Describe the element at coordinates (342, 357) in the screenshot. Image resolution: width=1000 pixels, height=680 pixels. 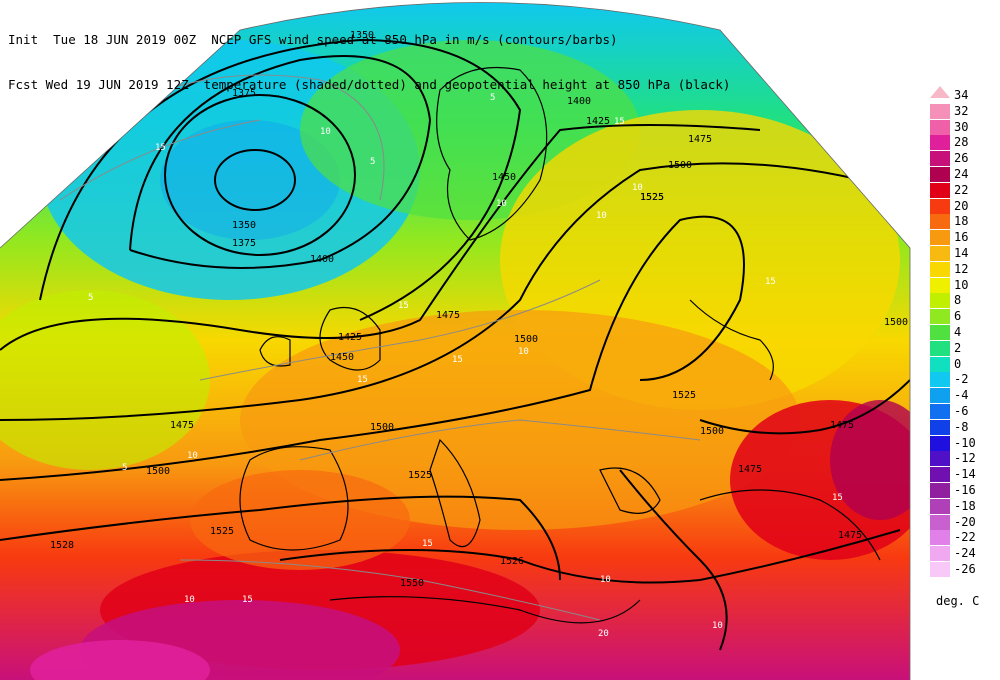
I see `height-label: 1450` at that location.